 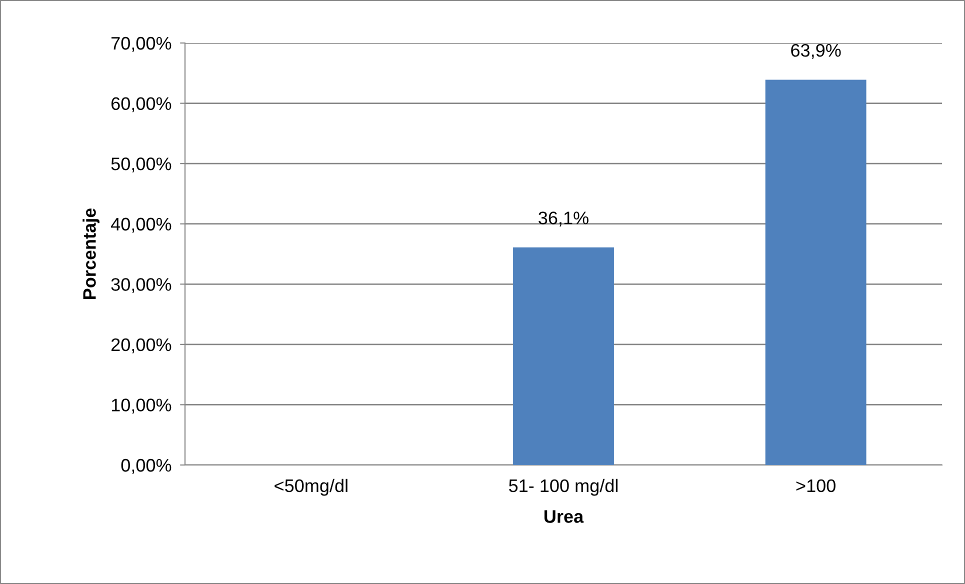 What do you see at coordinates (141, 165) in the screenshot?
I see `y-tick-label: 50,00%` at bounding box center [141, 165].